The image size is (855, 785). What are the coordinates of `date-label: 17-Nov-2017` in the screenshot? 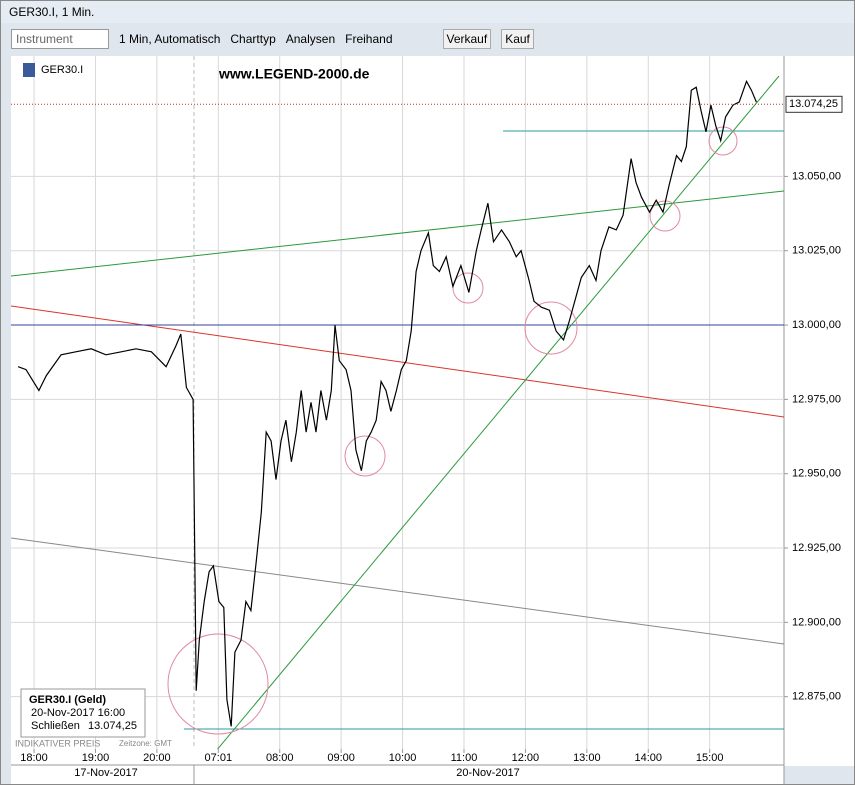 It's located at (106, 773).